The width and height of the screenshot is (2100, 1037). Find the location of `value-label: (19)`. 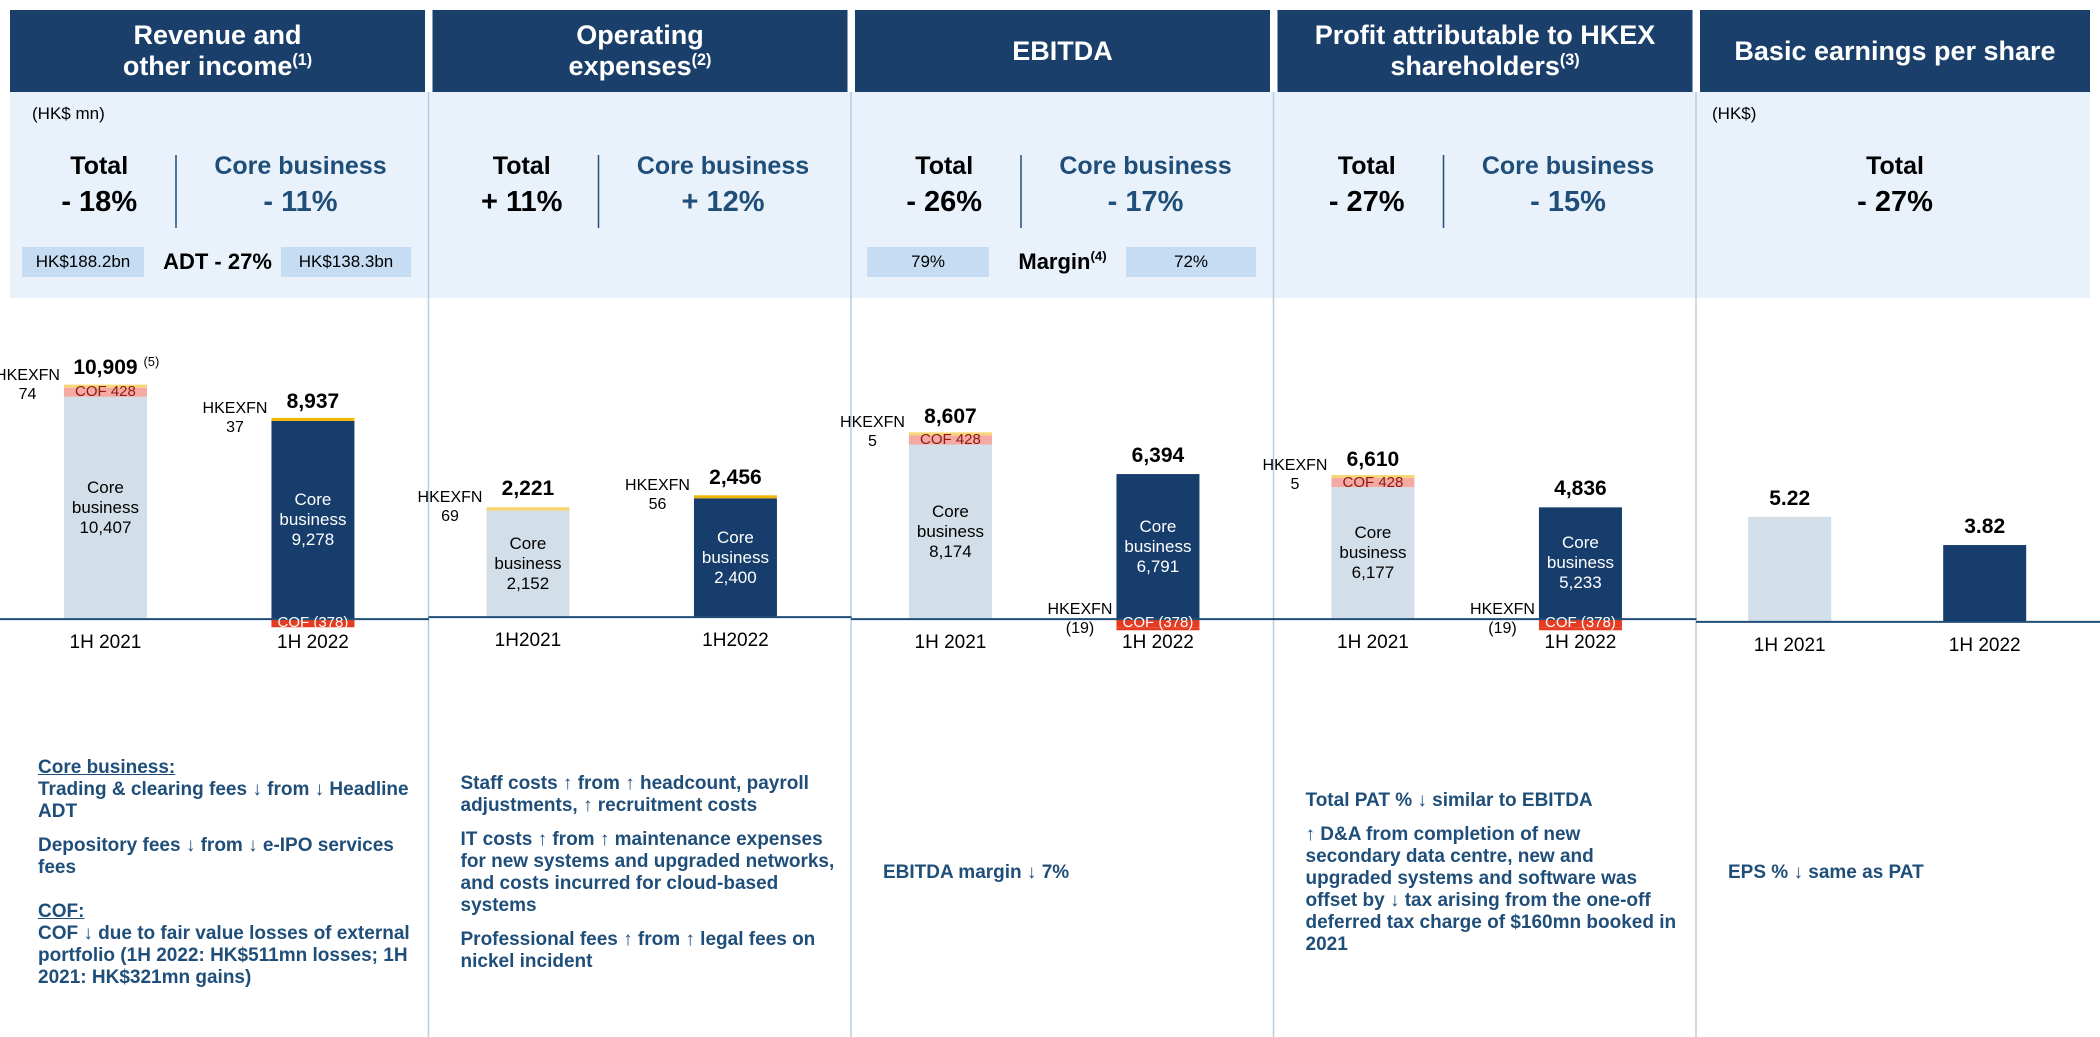

value-label: (19) is located at coordinates (1502, 629).